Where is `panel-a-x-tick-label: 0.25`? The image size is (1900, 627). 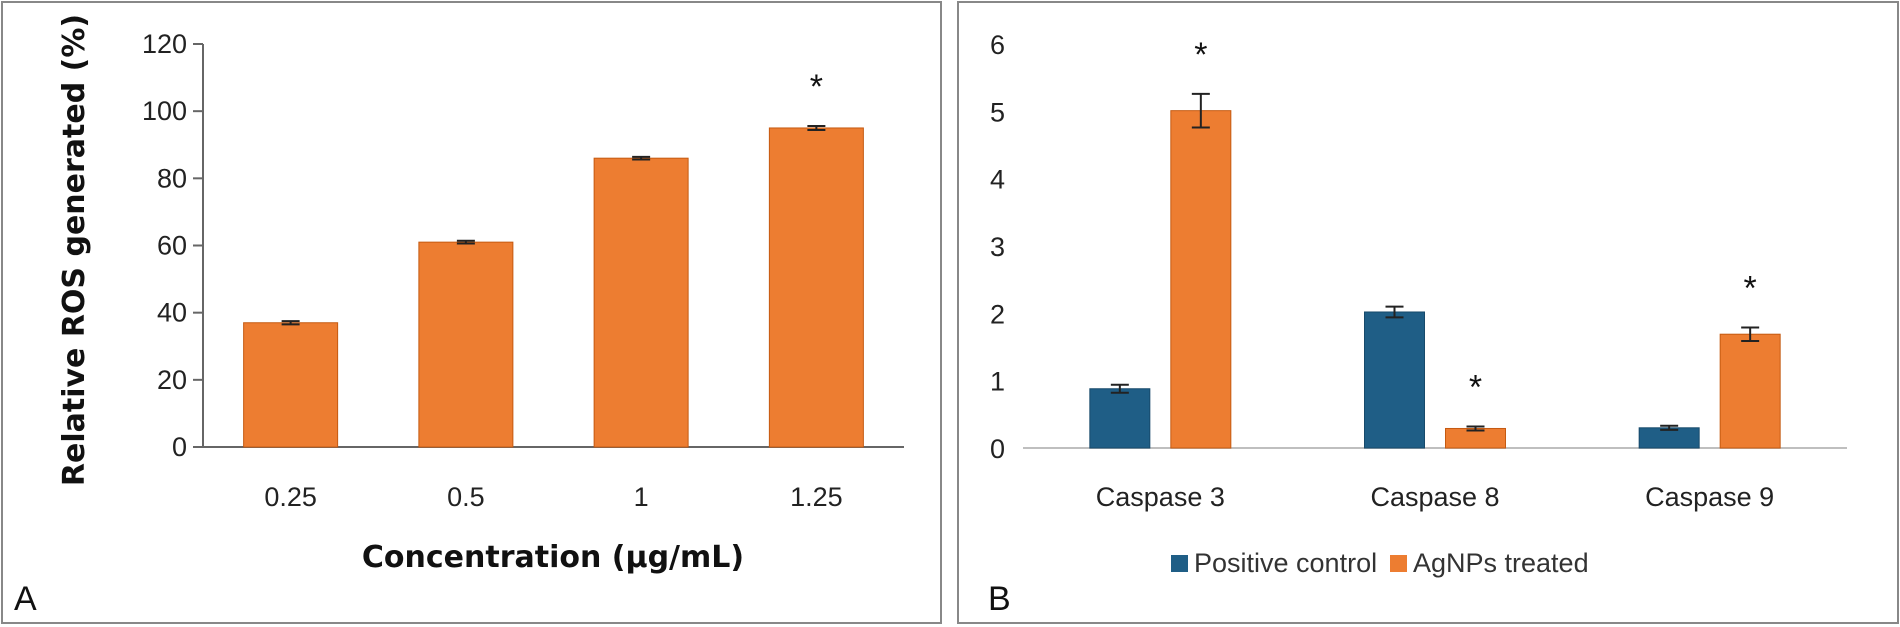 panel-a-x-tick-label: 0.25 is located at coordinates (290, 497).